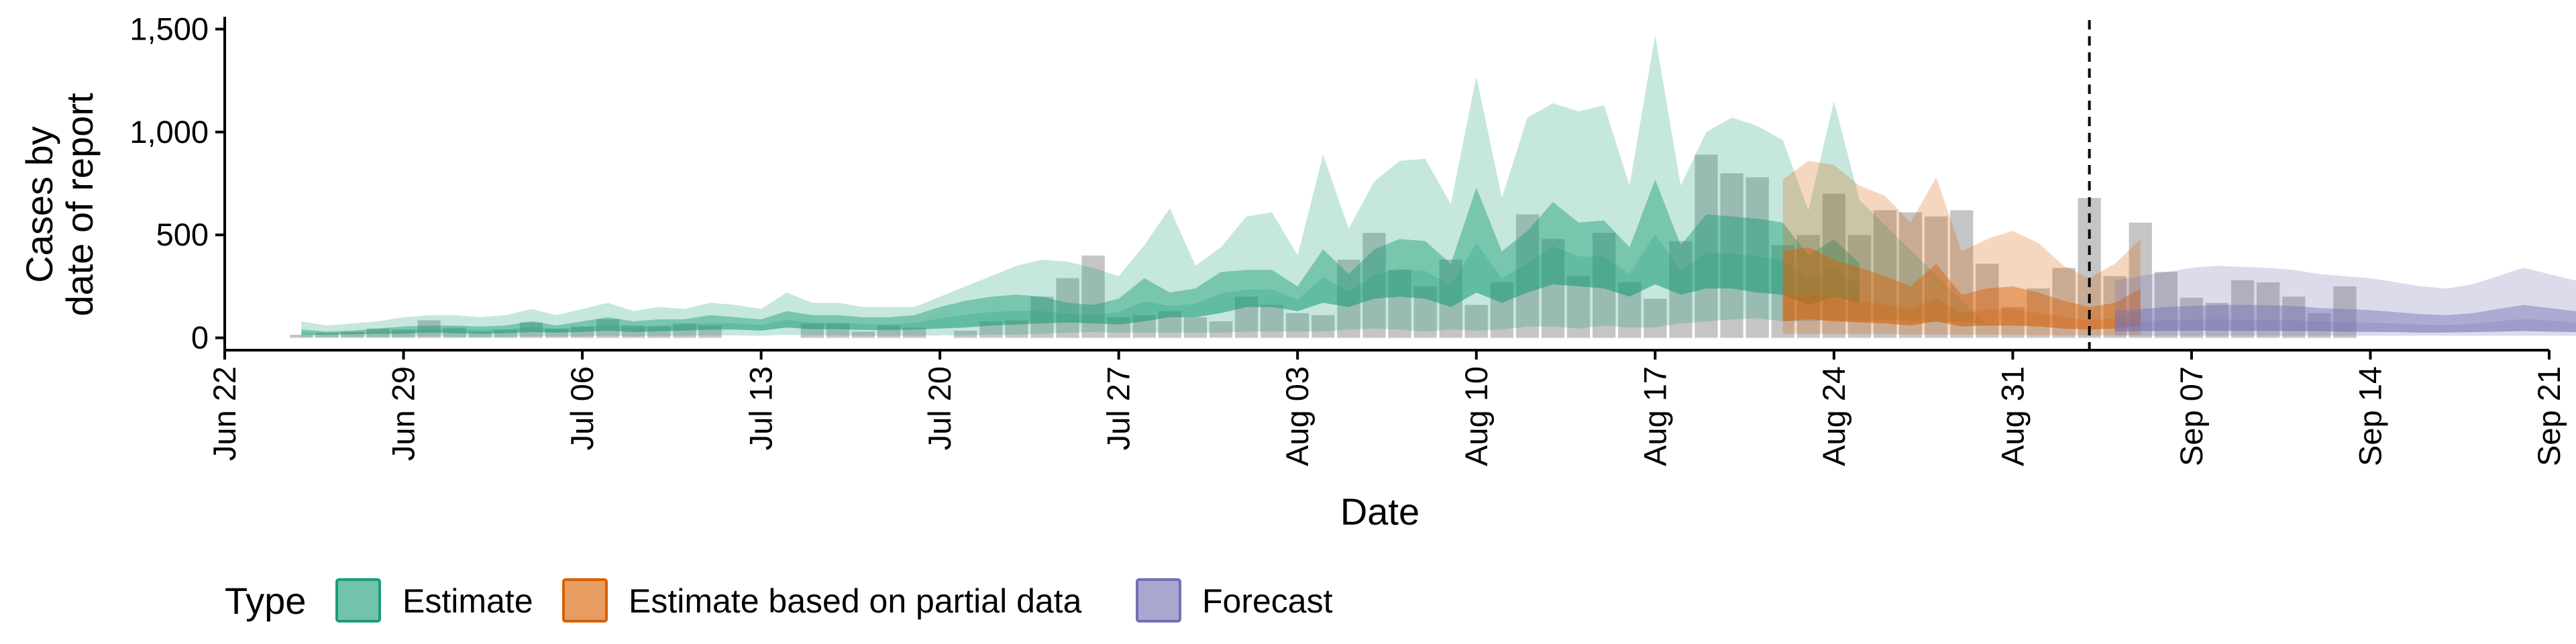 This screenshot has height=644, width=2576. What do you see at coordinates (585, 600) in the screenshot?
I see `legend-key-partial` at bounding box center [585, 600].